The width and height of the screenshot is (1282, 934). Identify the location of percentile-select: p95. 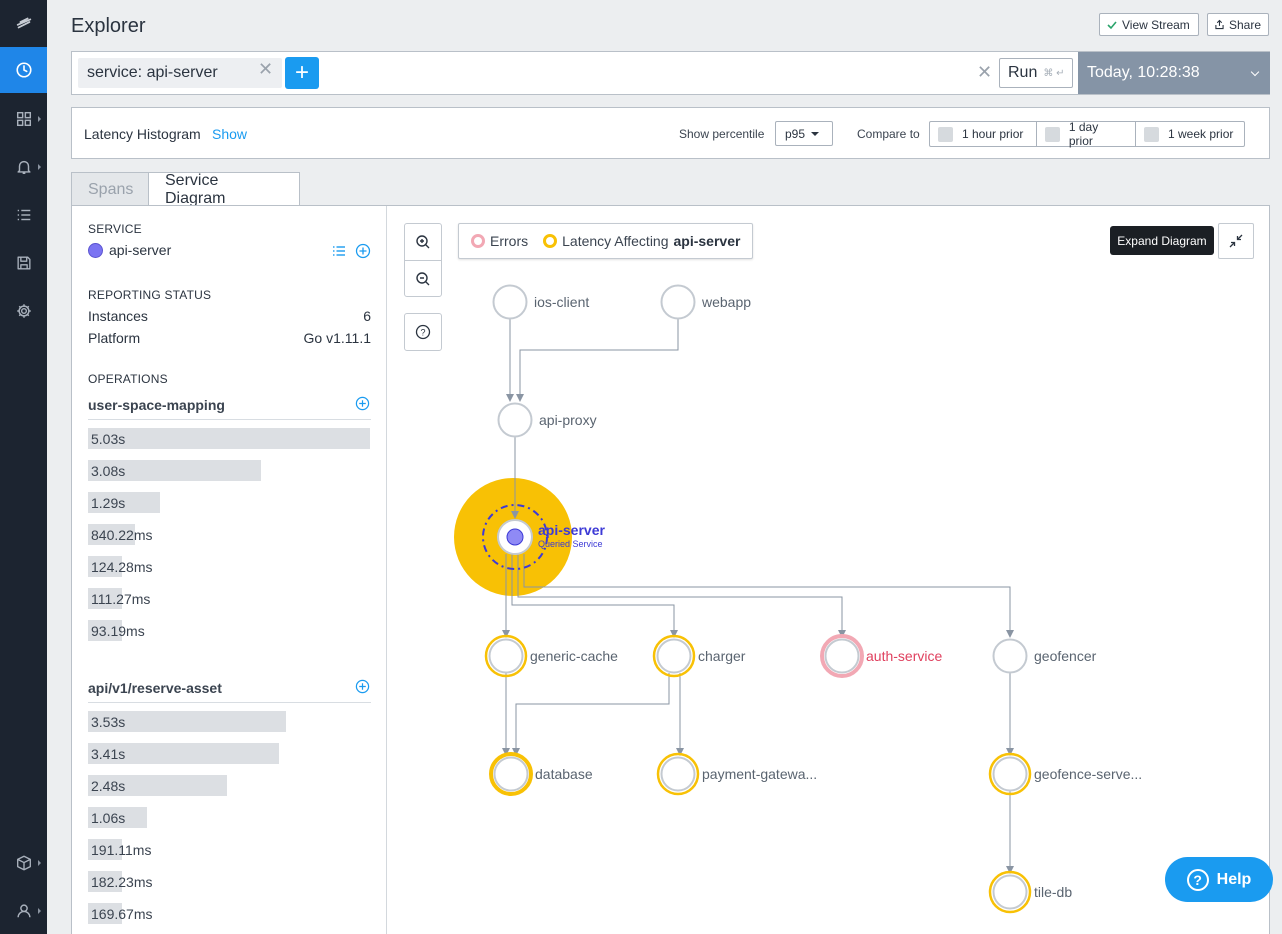
(804, 133).